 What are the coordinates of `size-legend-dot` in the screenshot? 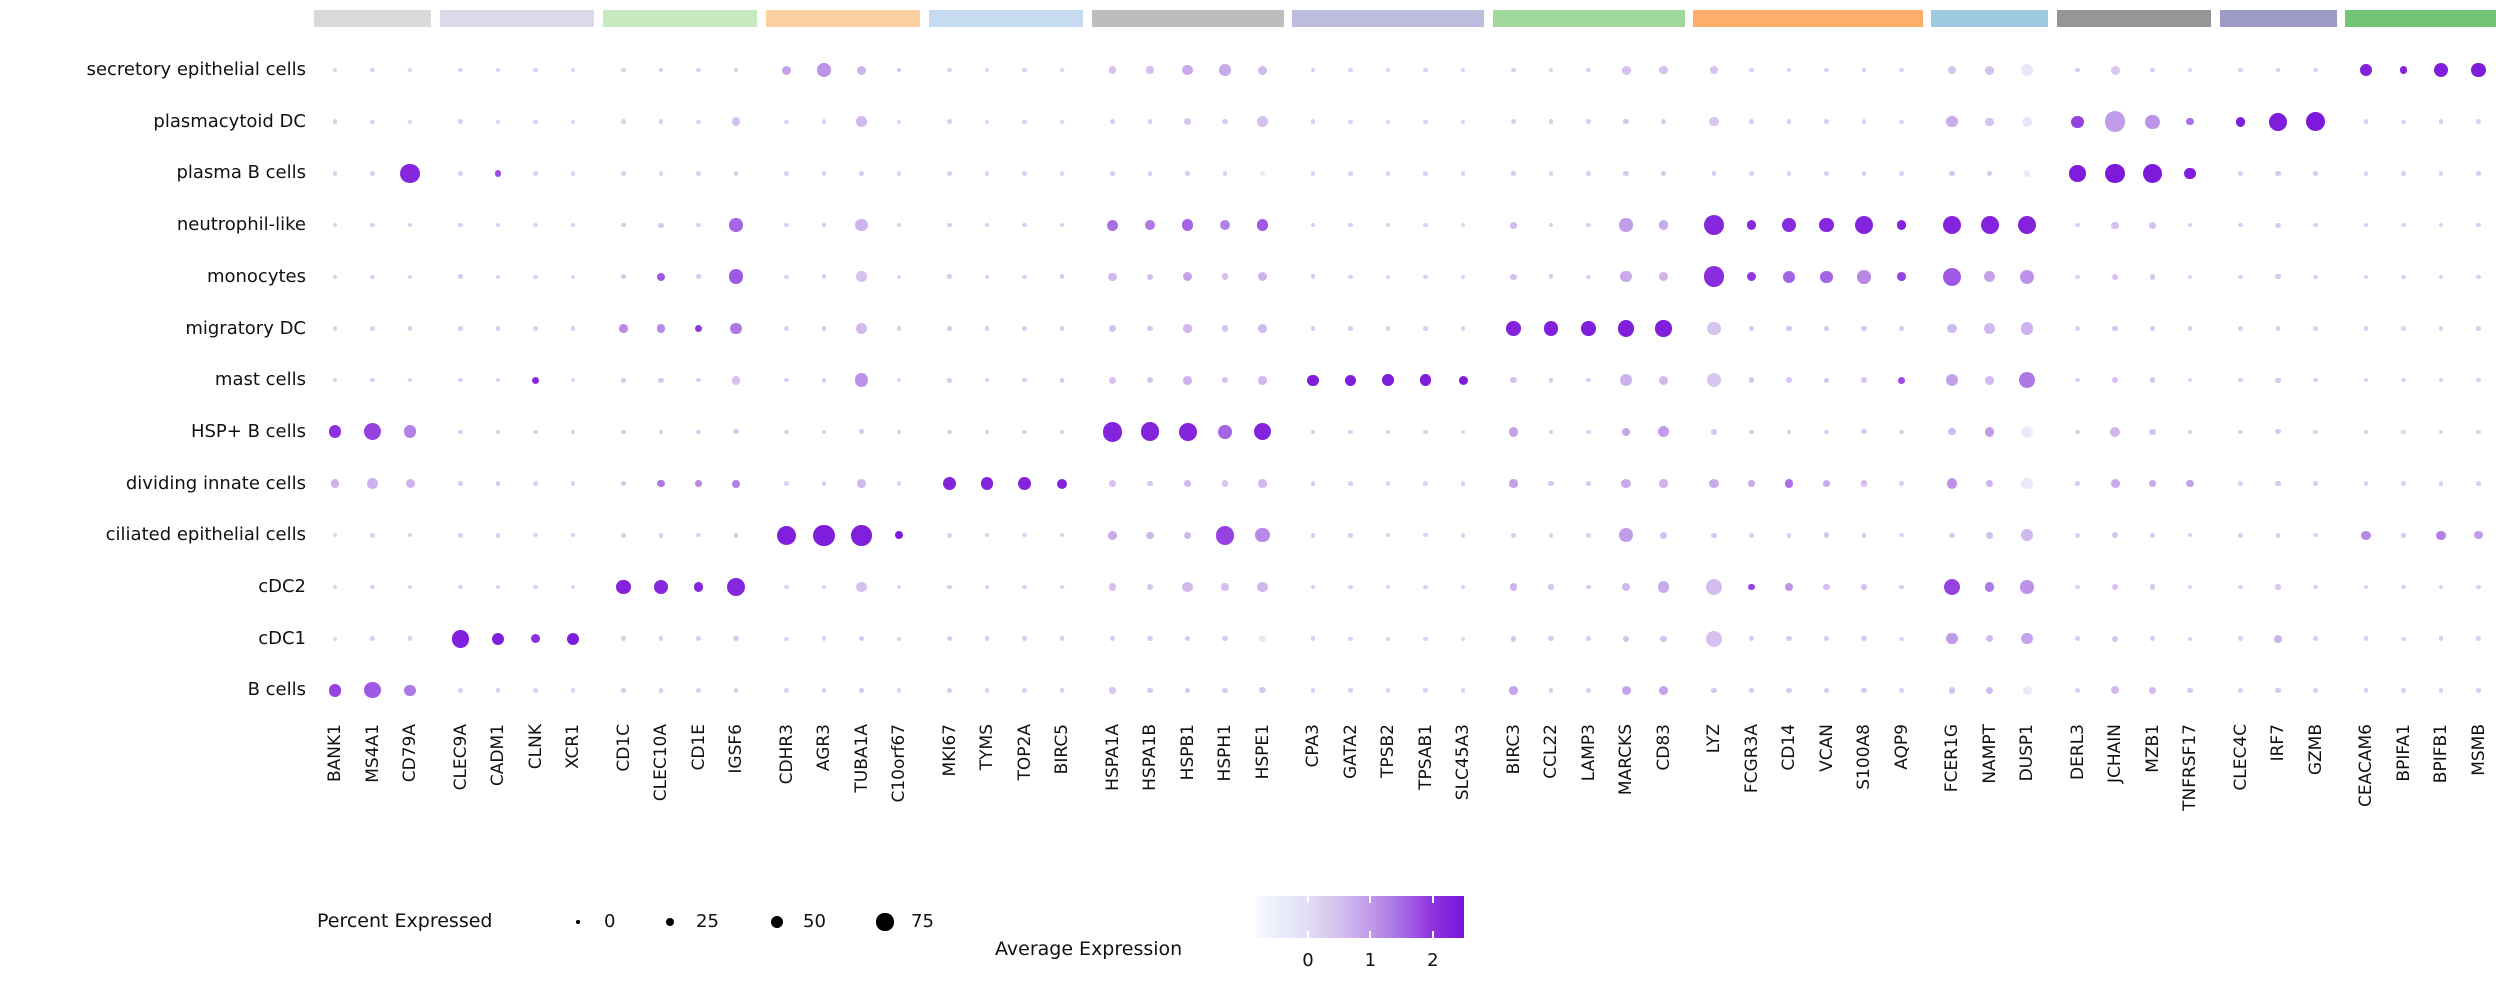 It's located at (885, 922).